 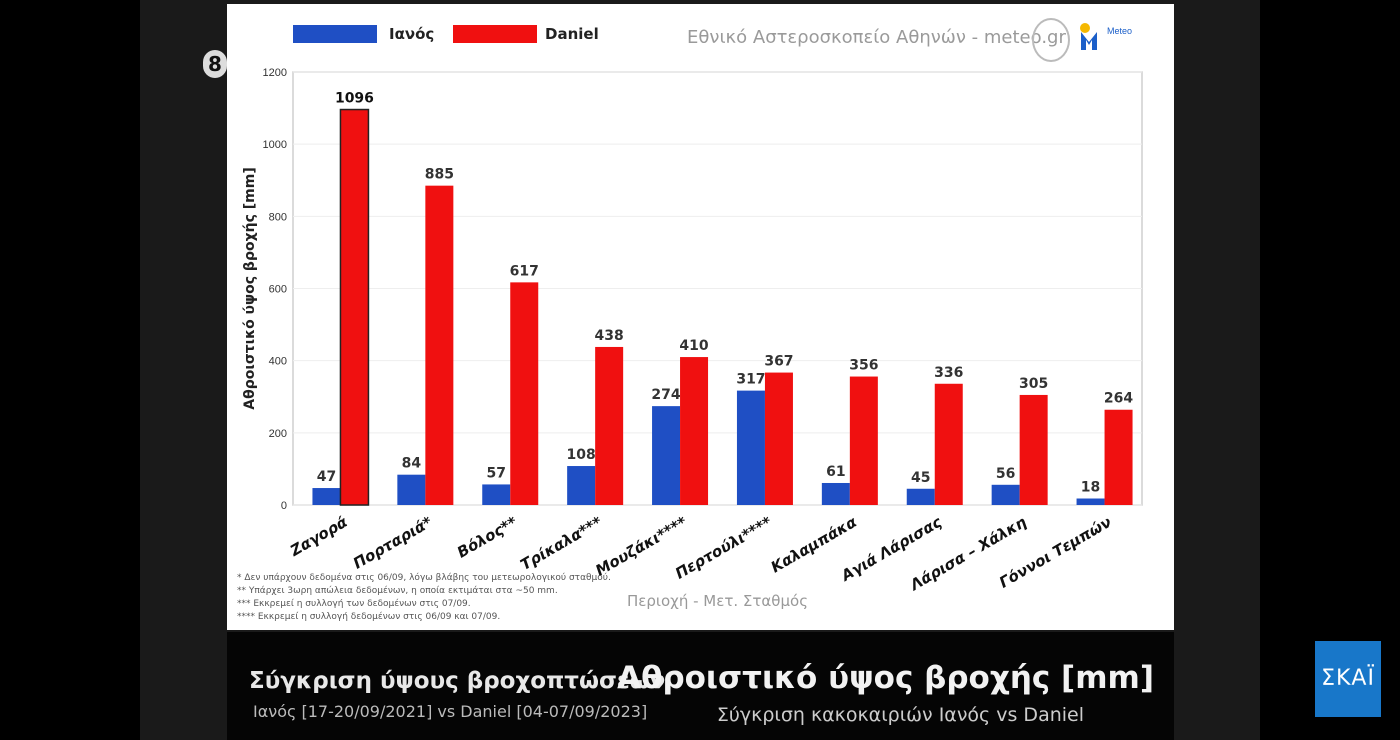 What do you see at coordinates (665, 395) in the screenshot?
I see `data-label-ianos: 274` at bounding box center [665, 395].